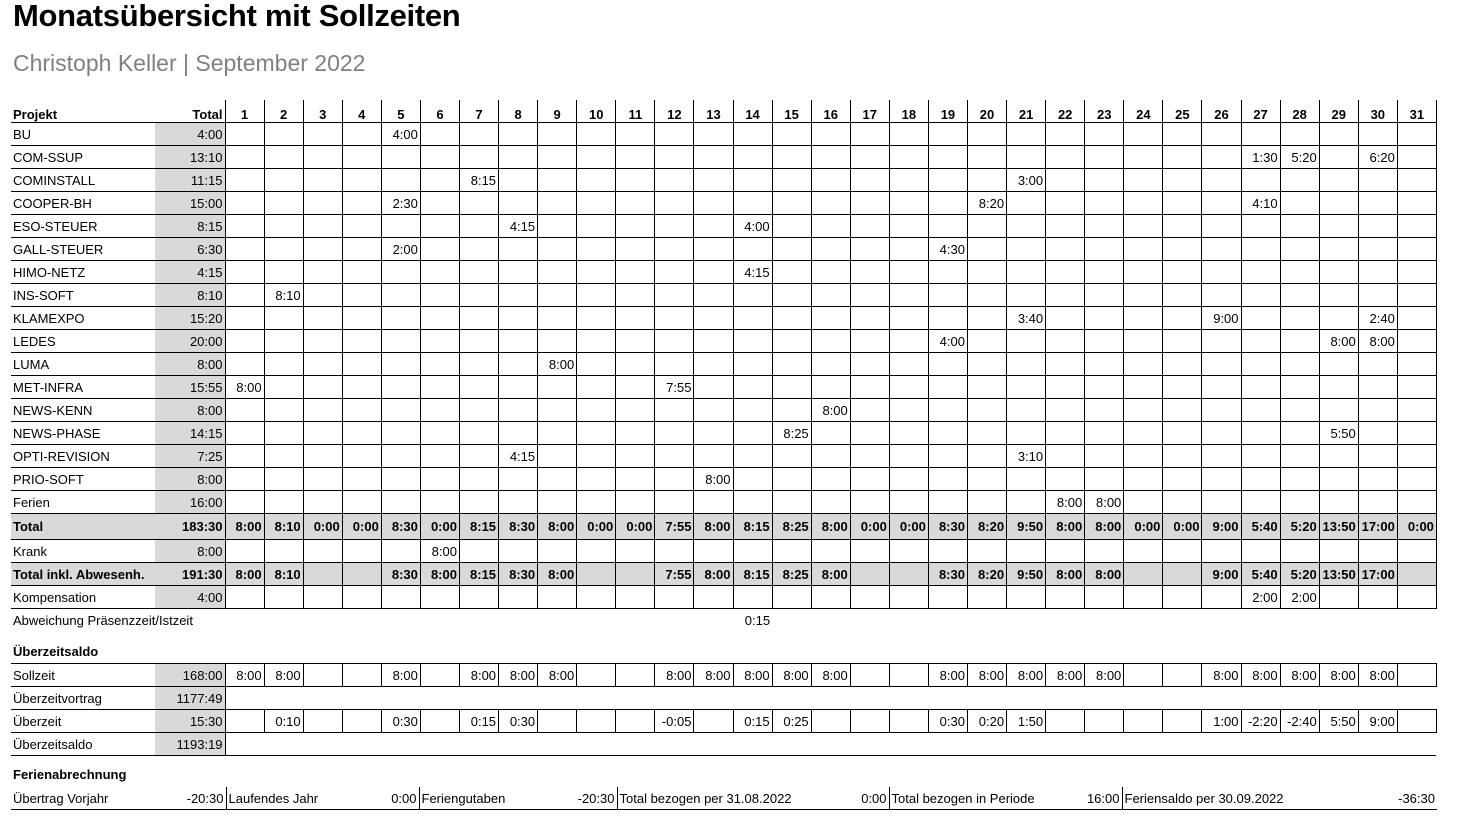  I want to click on row-label: BU, so click(83, 134).